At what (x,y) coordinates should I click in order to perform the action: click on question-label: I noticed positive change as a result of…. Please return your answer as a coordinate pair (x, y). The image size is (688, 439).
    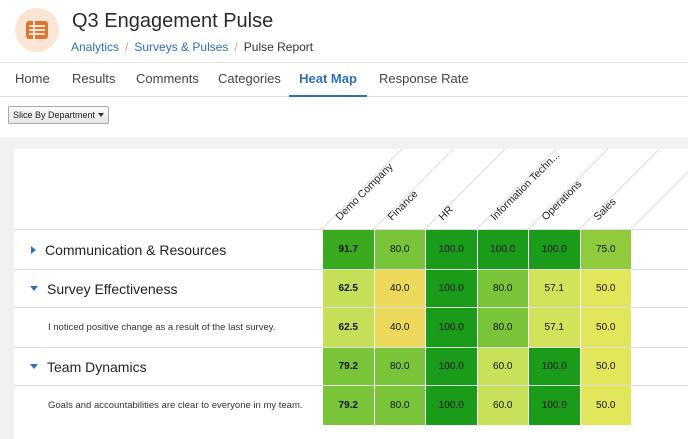
    Looking at the image, I should click on (162, 327).